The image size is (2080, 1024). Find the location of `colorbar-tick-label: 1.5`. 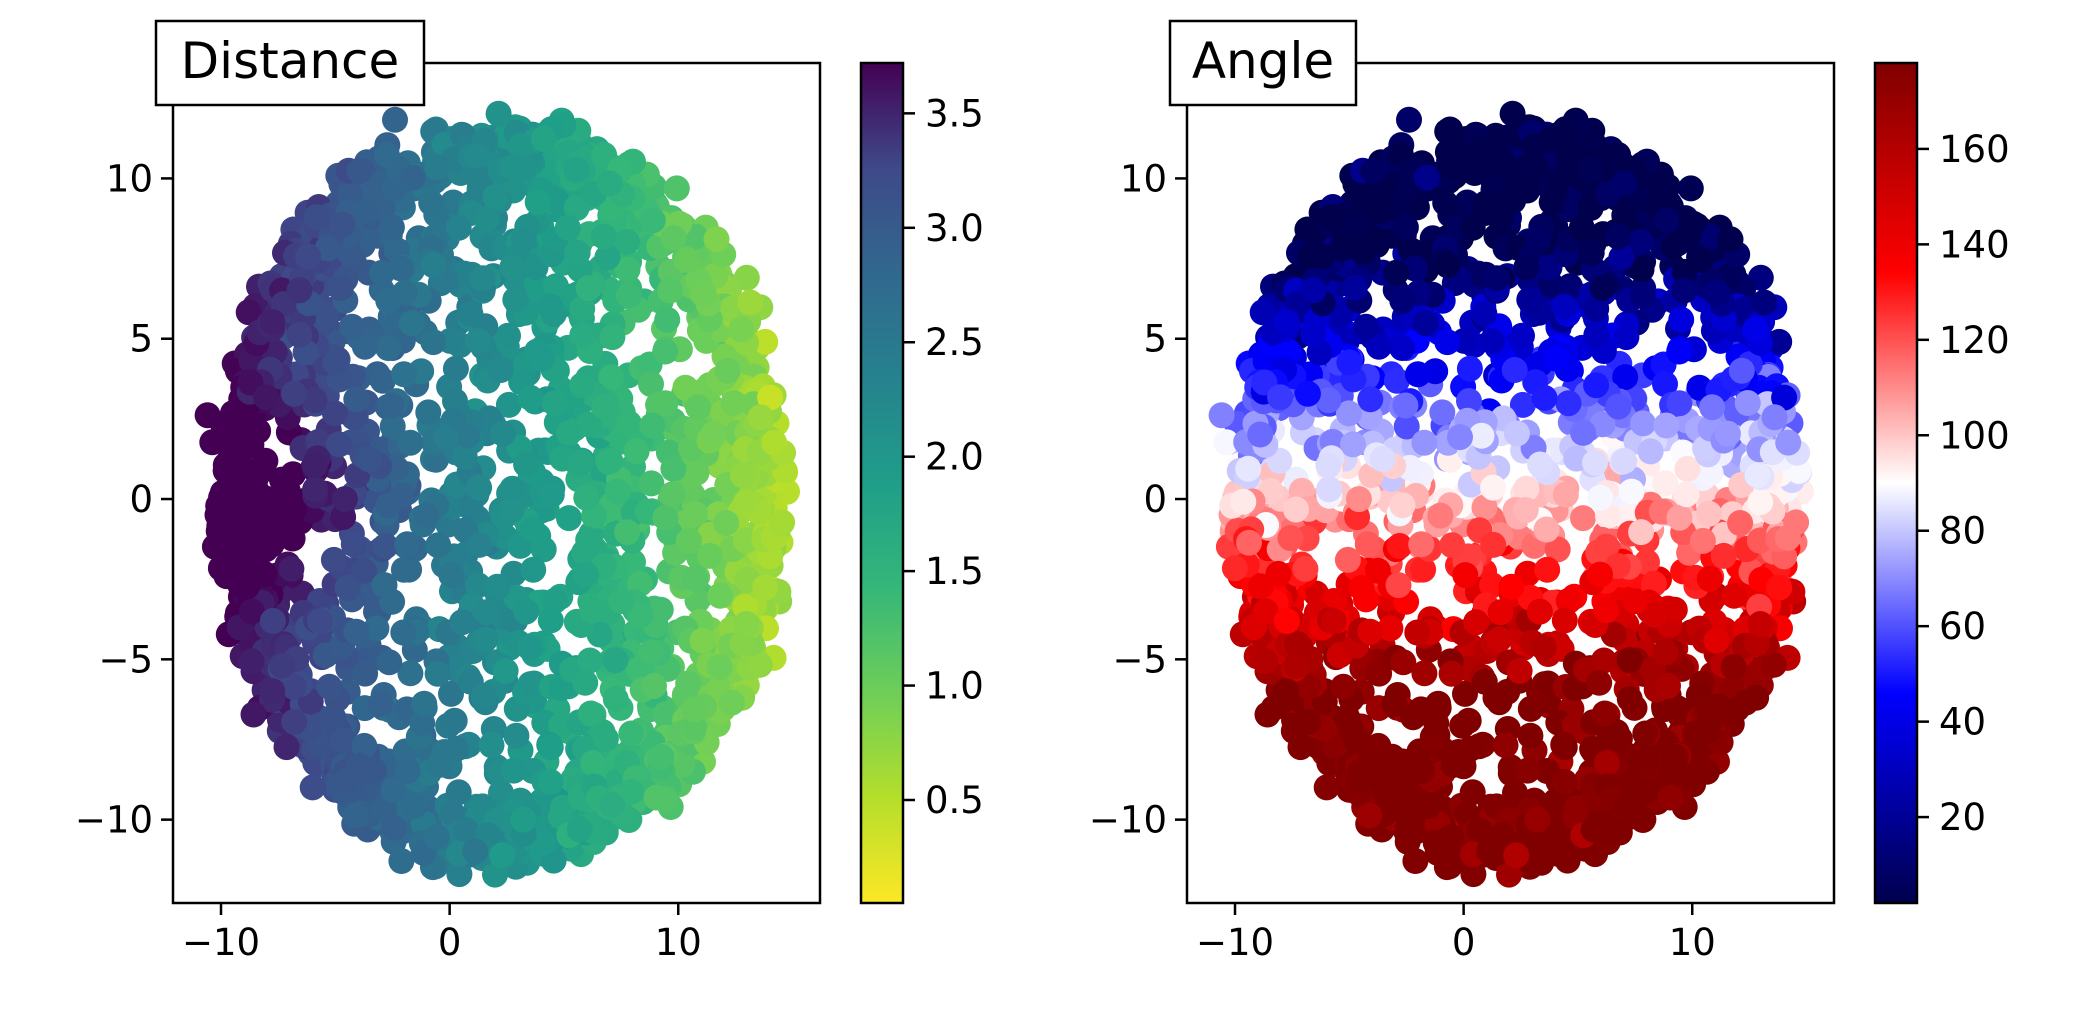

colorbar-tick-label: 1.5 is located at coordinates (954, 571).